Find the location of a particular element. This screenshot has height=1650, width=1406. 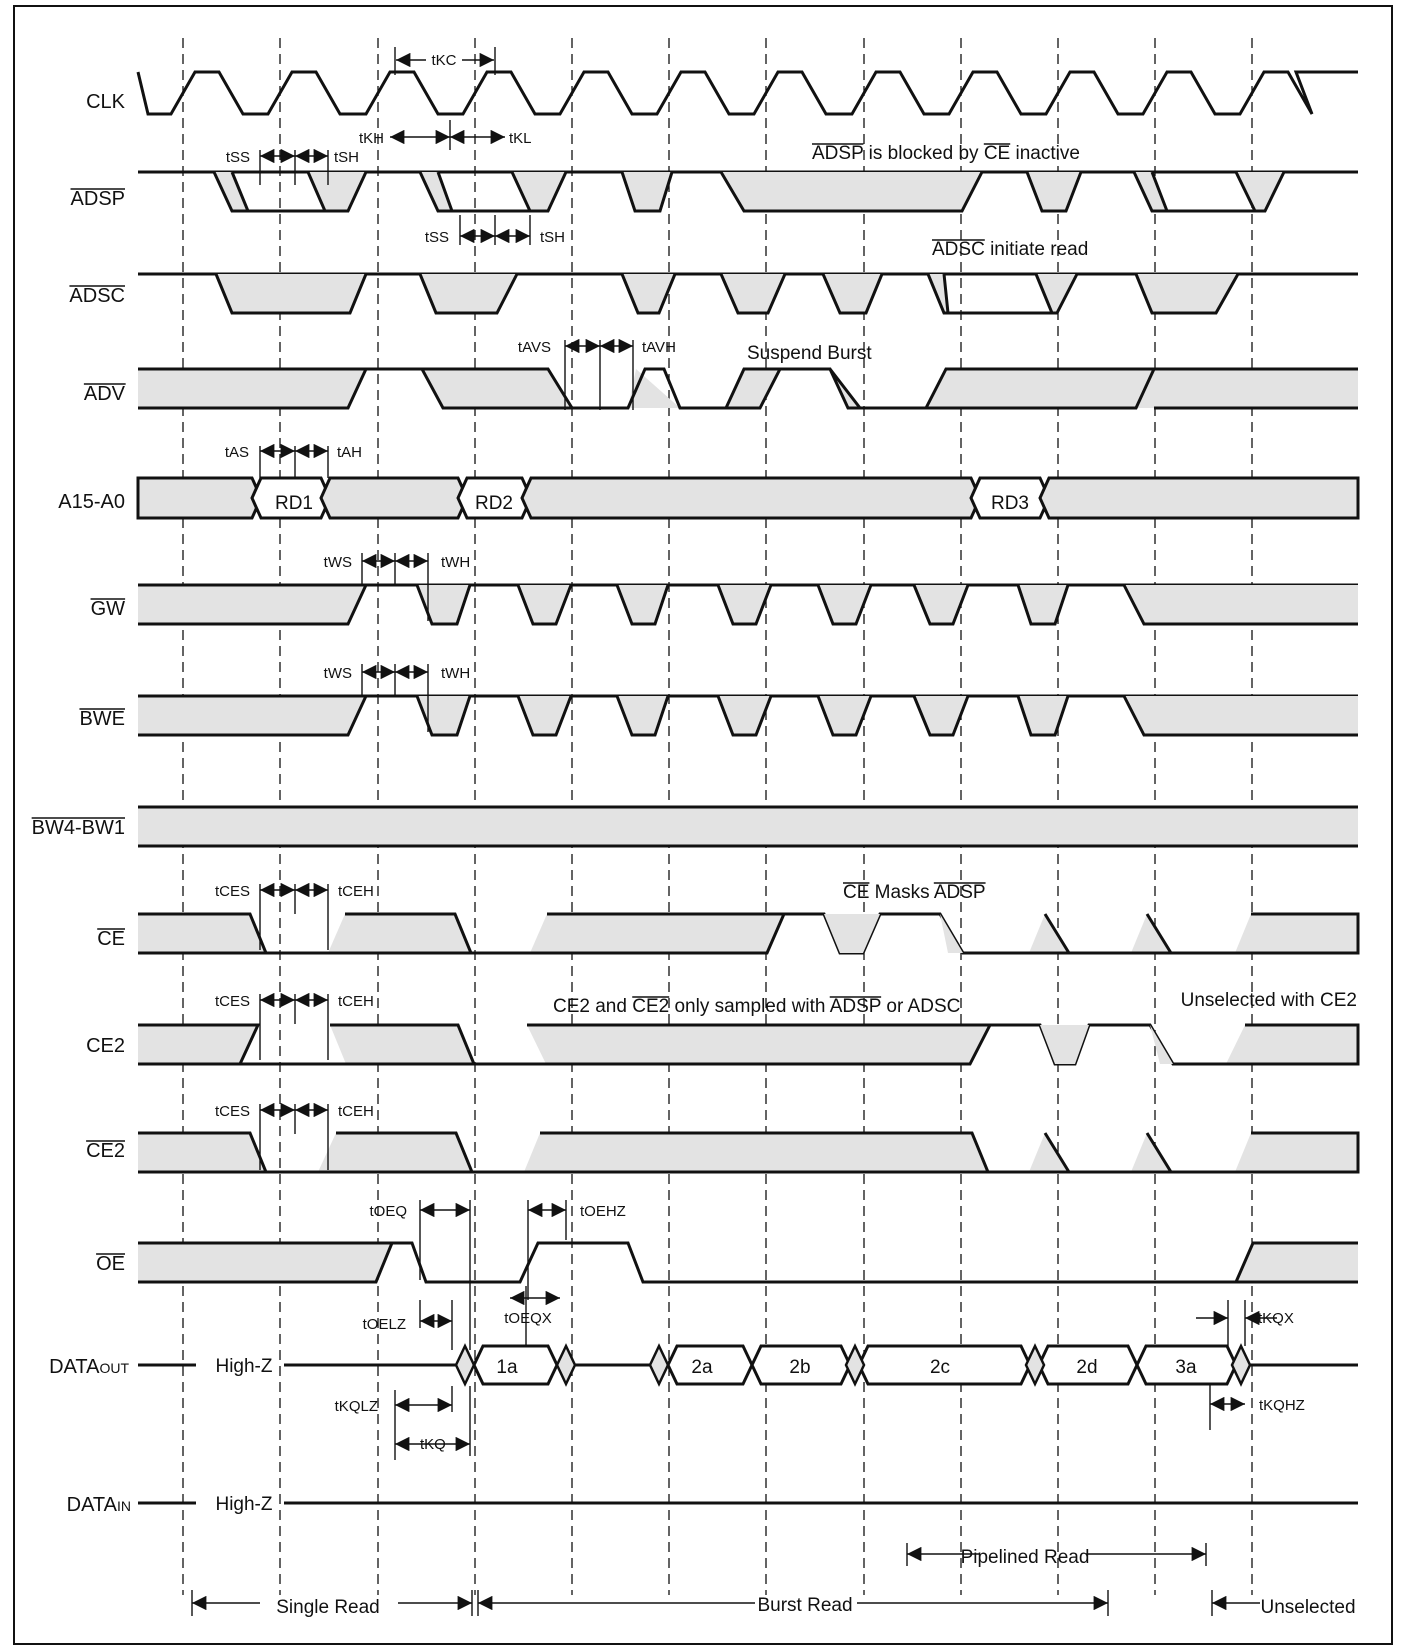

label-tsh-2: tSH is located at coordinates (552, 237).